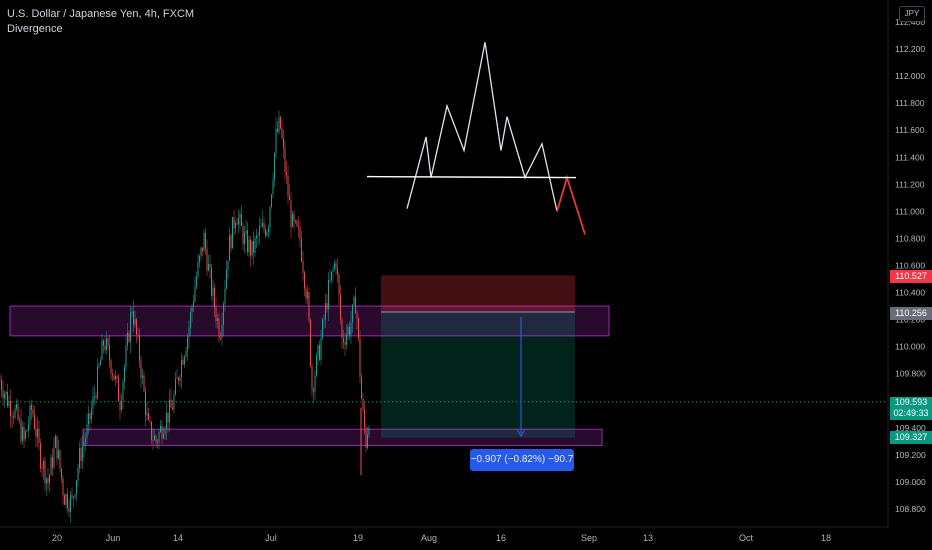  I want to click on time-tick-label: 18, so click(826, 538).